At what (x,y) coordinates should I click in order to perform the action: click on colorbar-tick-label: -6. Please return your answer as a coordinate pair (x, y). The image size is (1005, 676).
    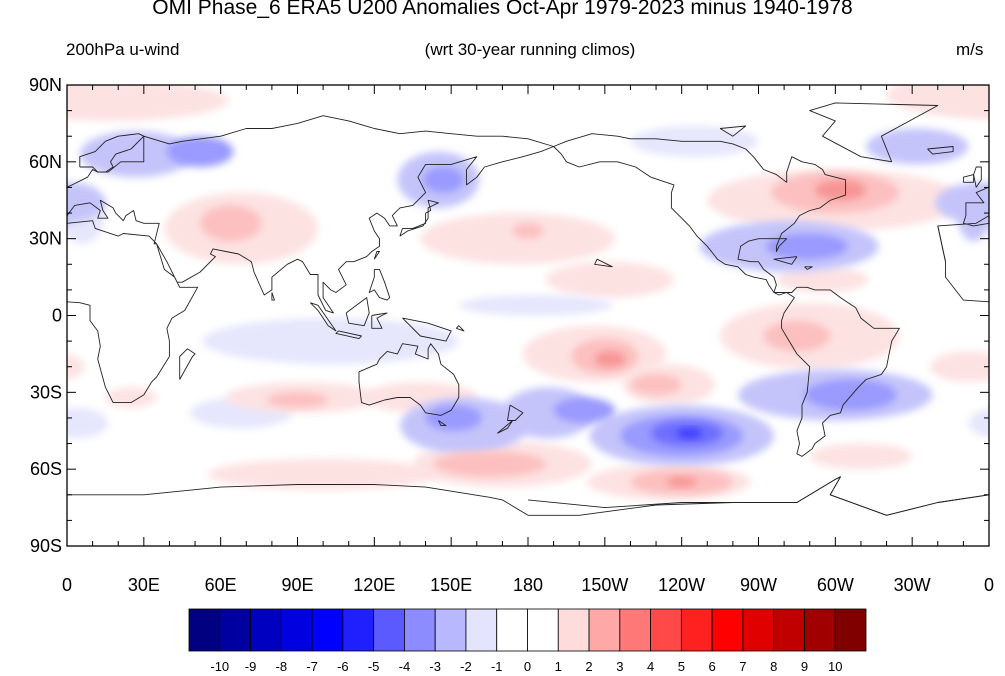
    Looking at the image, I should click on (343, 666).